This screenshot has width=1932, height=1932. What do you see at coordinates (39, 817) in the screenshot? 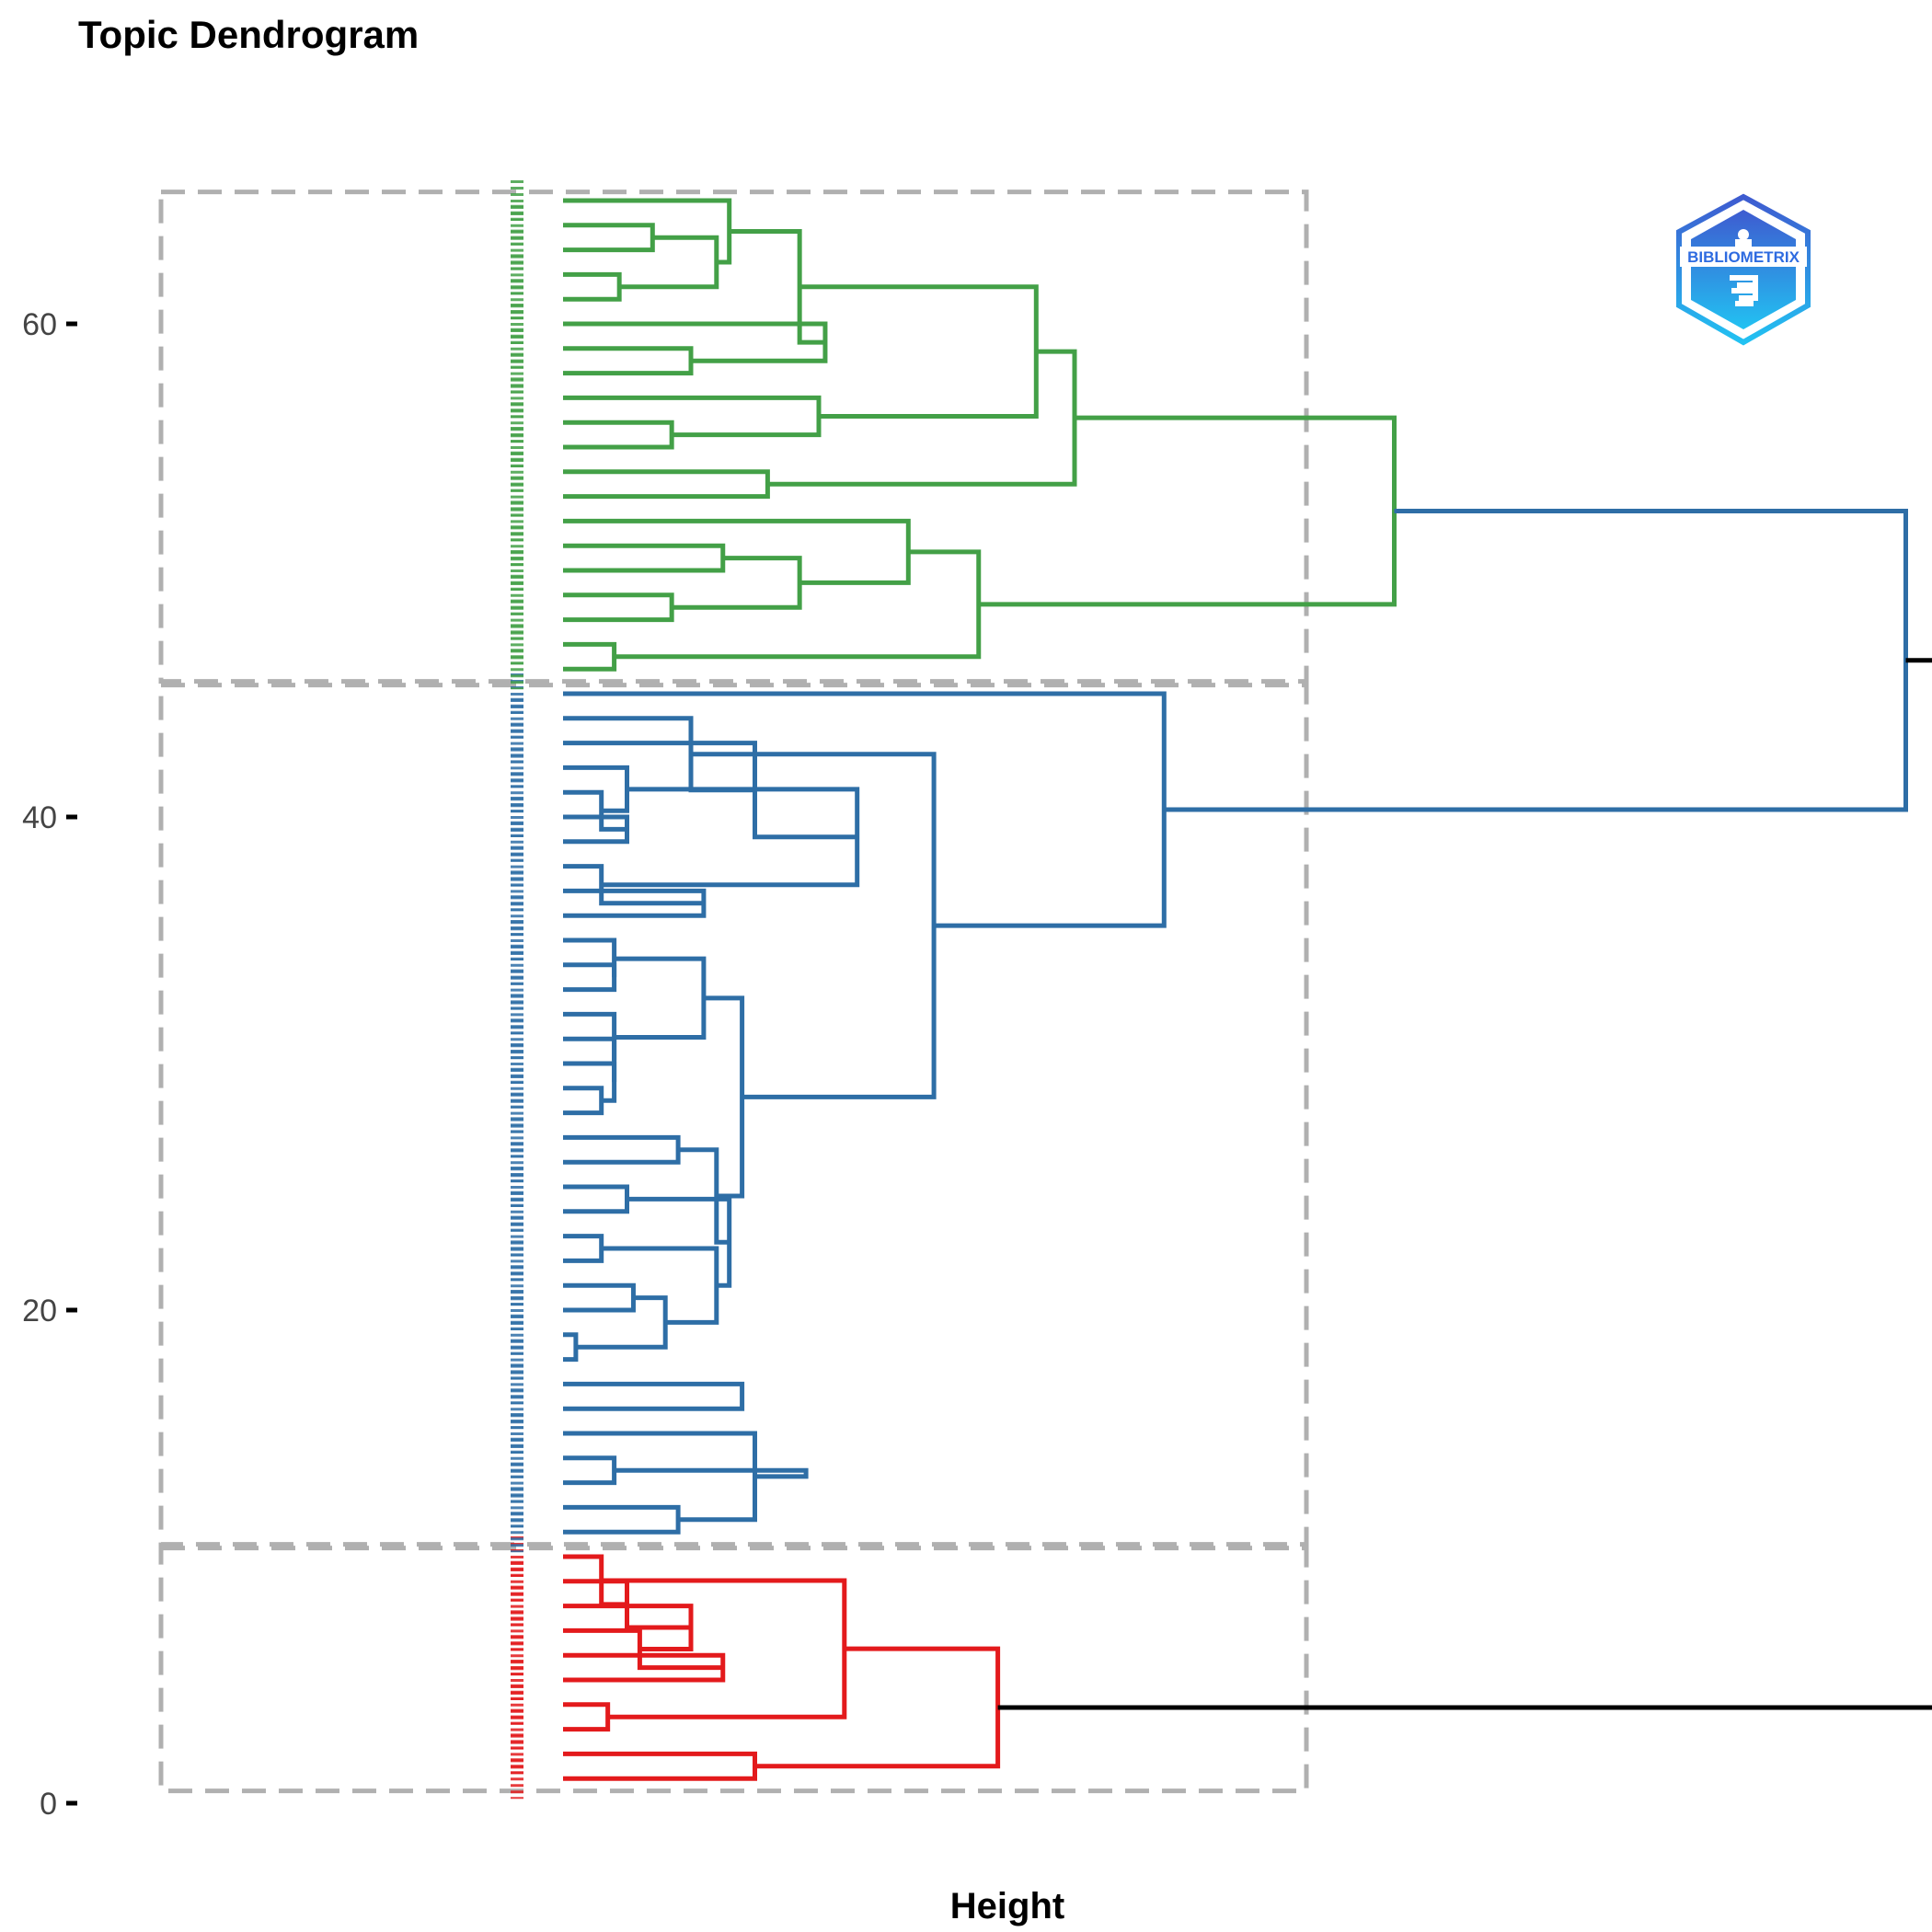
I see `y-tick-label-40: 40` at bounding box center [39, 817].